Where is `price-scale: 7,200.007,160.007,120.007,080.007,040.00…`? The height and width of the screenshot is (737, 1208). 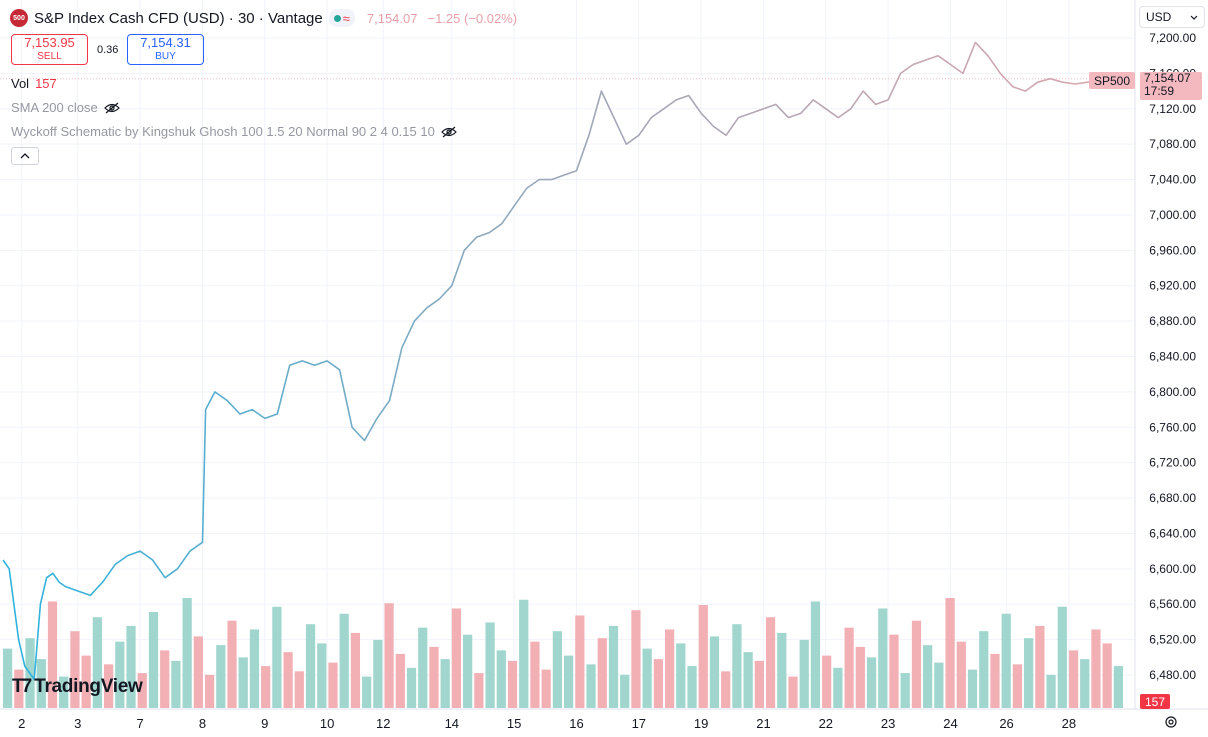 price-scale: 7,200.007,160.007,120.007,080.007,040.00… is located at coordinates (1172, 356).